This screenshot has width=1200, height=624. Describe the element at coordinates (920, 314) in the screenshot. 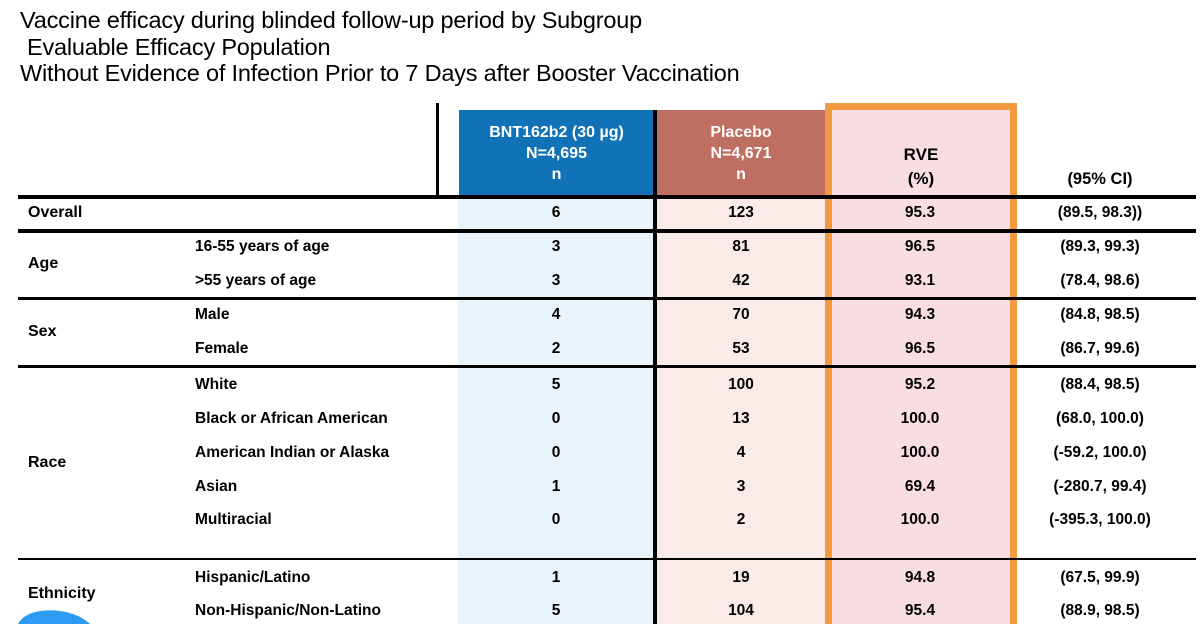

I see `rve-value-cell: 94.3` at that location.